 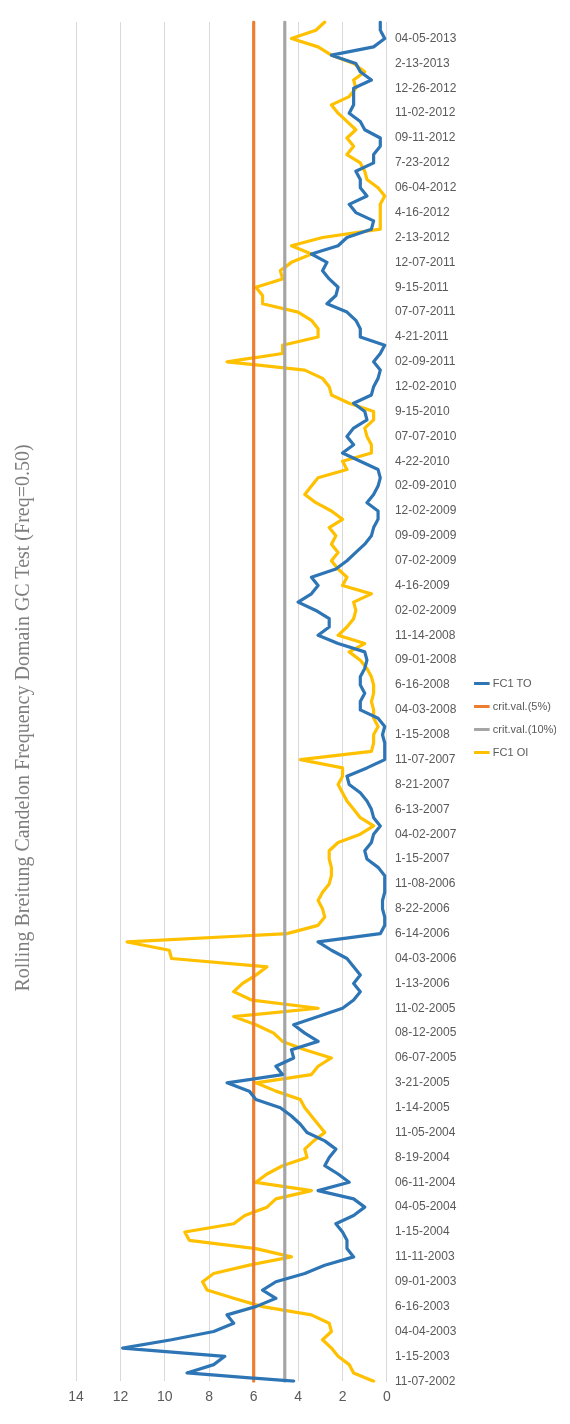 I want to click on y-tick-label: 11-02-2012, so click(x=425, y=112).